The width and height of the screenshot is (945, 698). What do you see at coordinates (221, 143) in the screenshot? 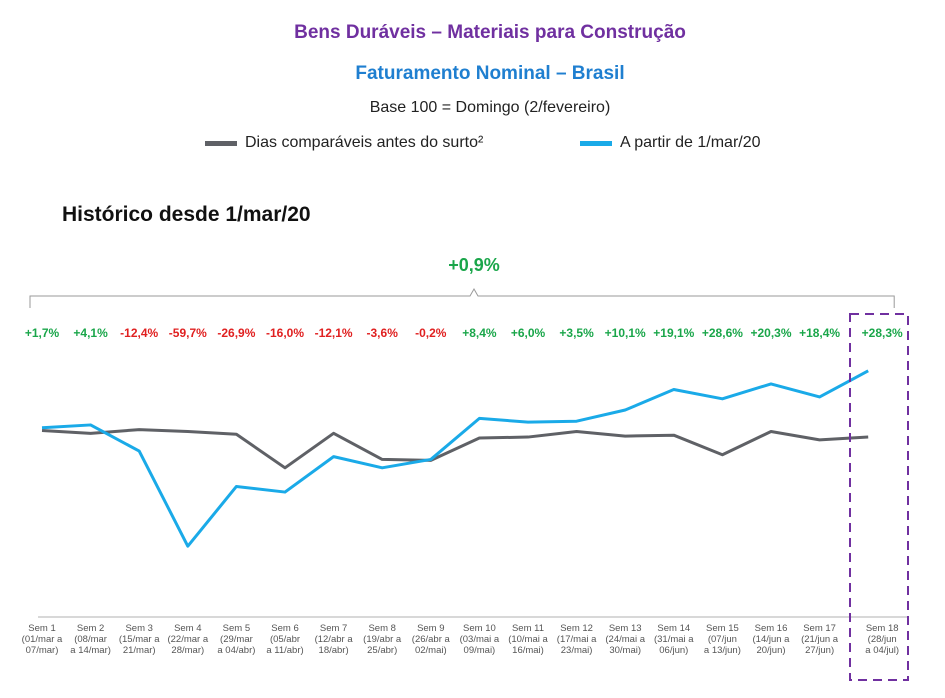
I see `legend-swatch-gray` at bounding box center [221, 143].